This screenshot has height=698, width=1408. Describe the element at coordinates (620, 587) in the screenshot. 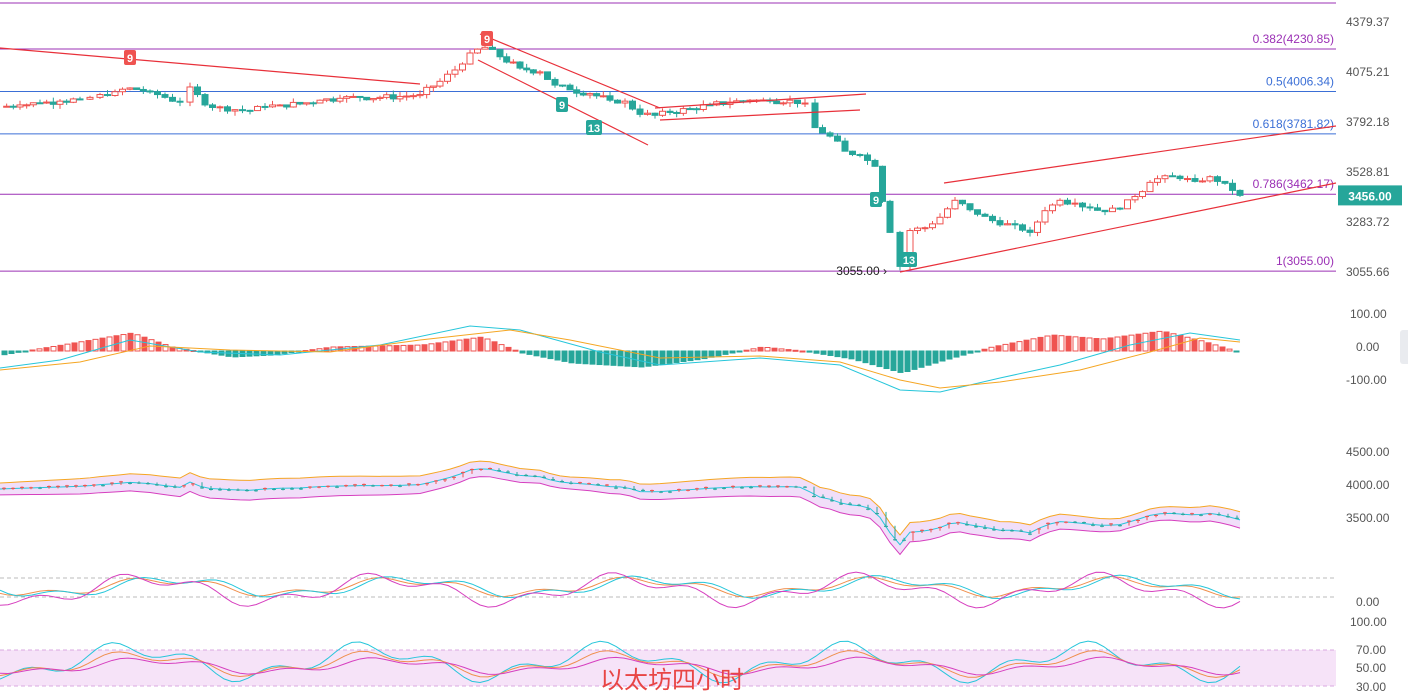

I see `kdj-d-line` at that location.